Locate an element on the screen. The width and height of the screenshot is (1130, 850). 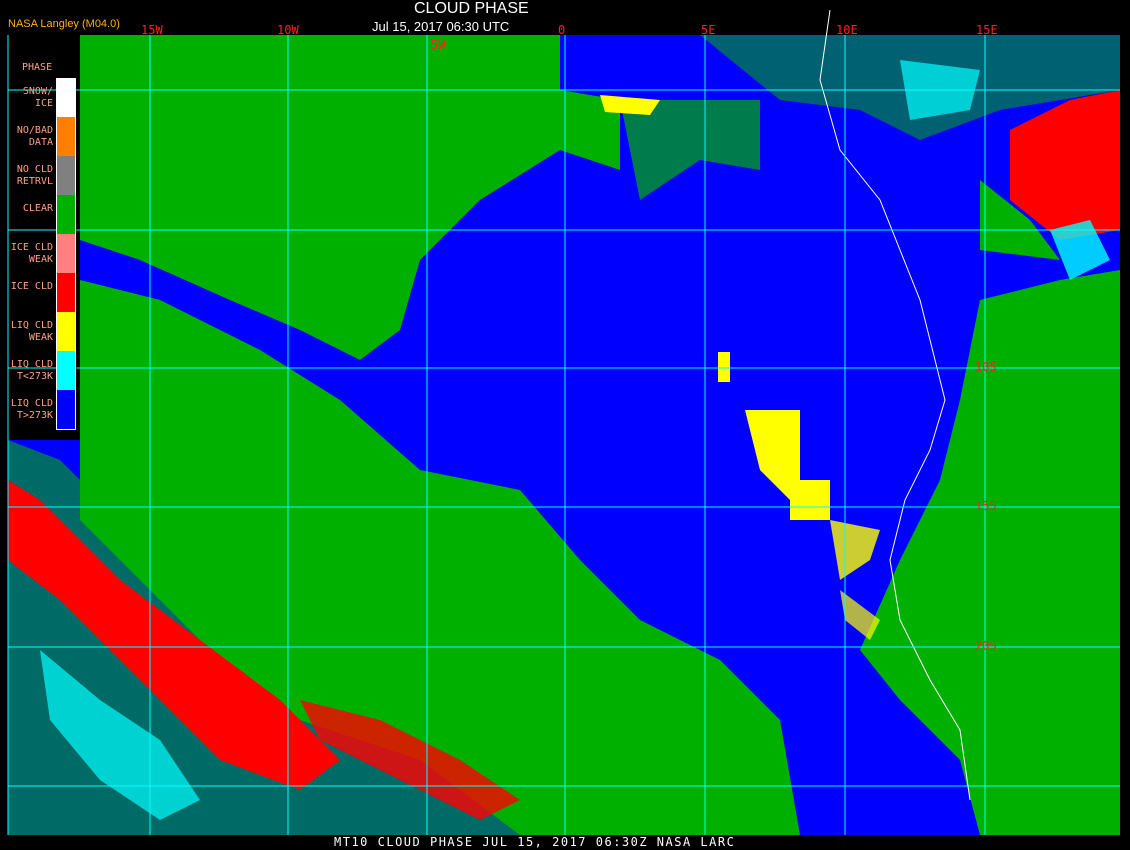
map-title: CLOUD PHASE is located at coordinates (471, 8).